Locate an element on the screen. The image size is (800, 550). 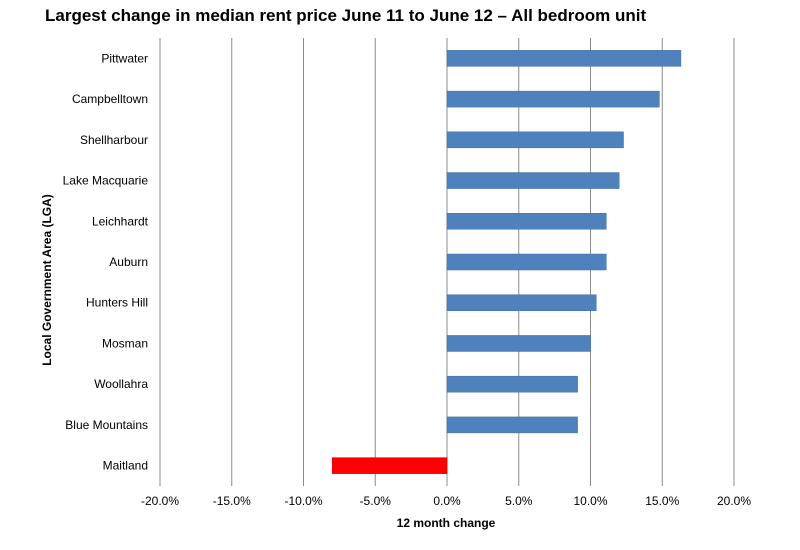
category-label: Mosman is located at coordinates (125, 343).